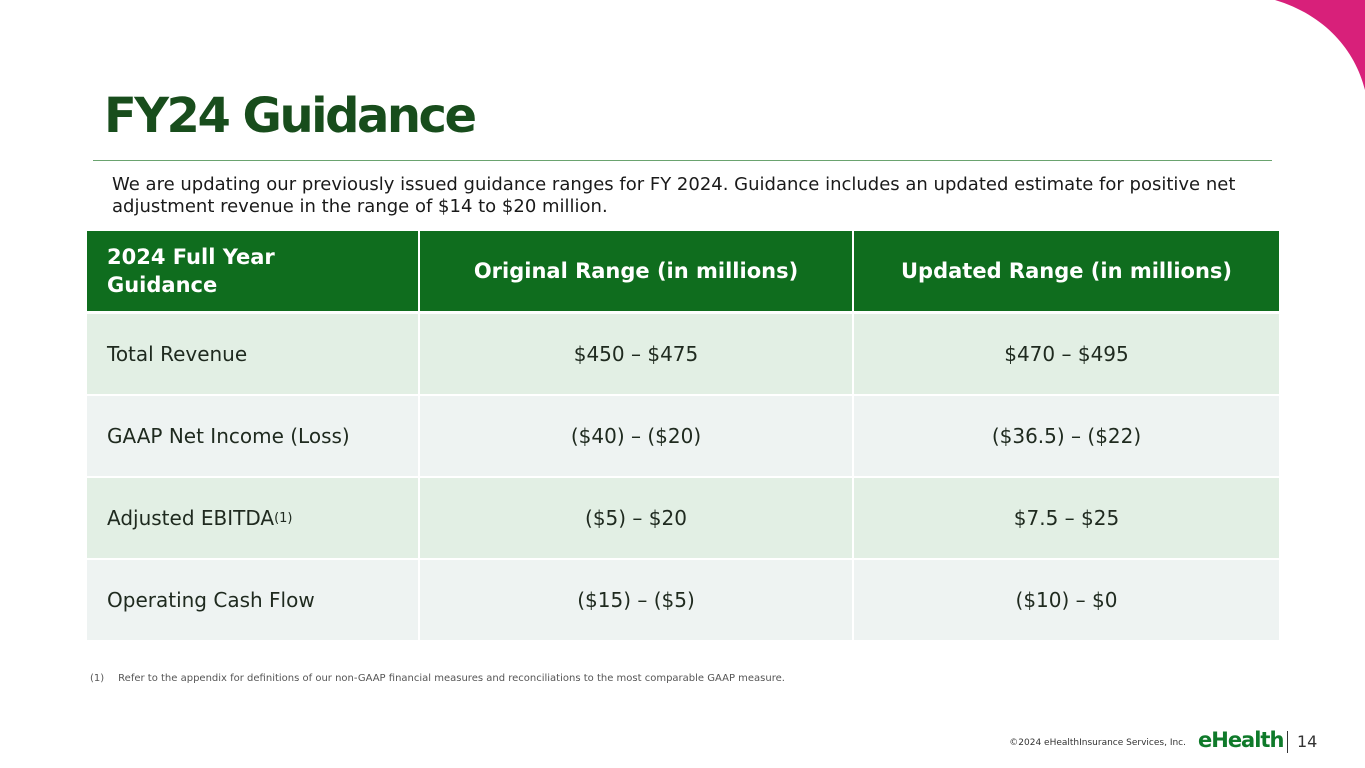 This screenshot has height=768, width=1365. What do you see at coordinates (1320, 45) in the screenshot?
I see `corner-decoration` at bounding box center [1320, 45].